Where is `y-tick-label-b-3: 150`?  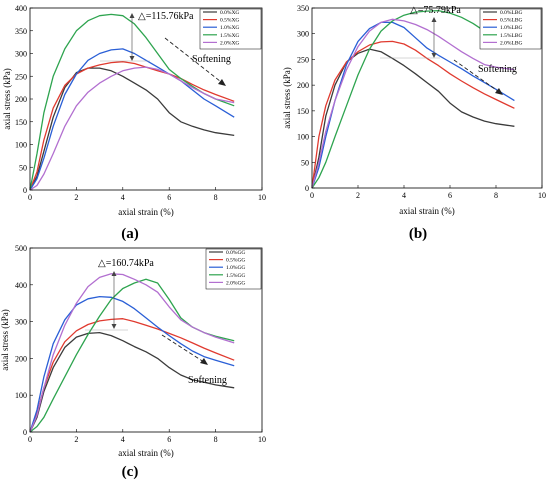
y-tick-label-b-3: 150 is located at coordinates (303, 111).